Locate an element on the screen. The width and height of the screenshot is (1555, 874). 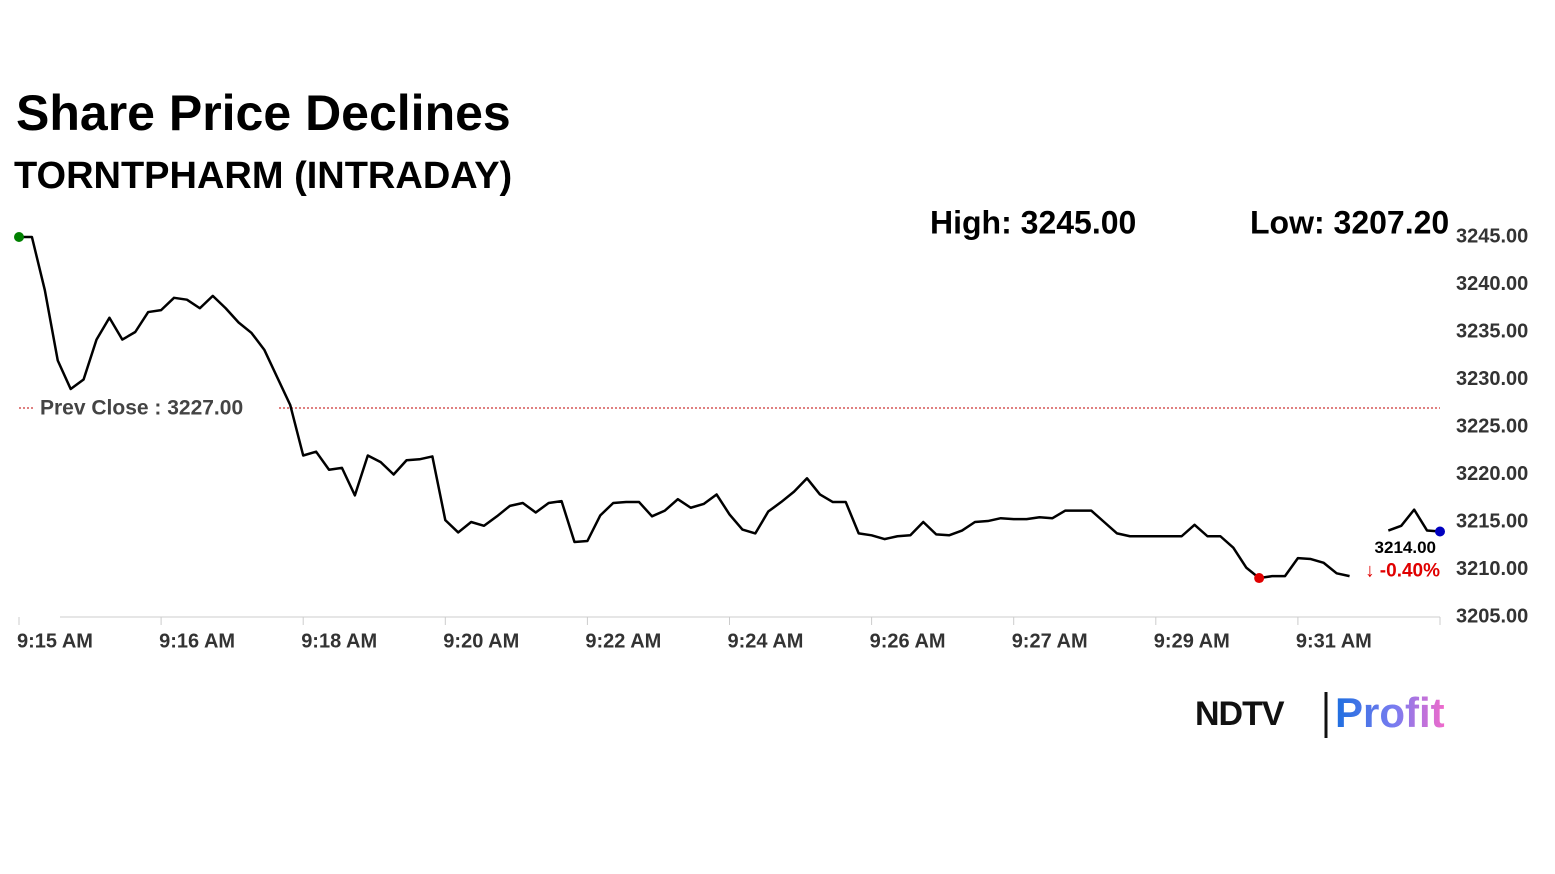
y-tick-label: 3225.00 is located at coordinates (1492, 426).